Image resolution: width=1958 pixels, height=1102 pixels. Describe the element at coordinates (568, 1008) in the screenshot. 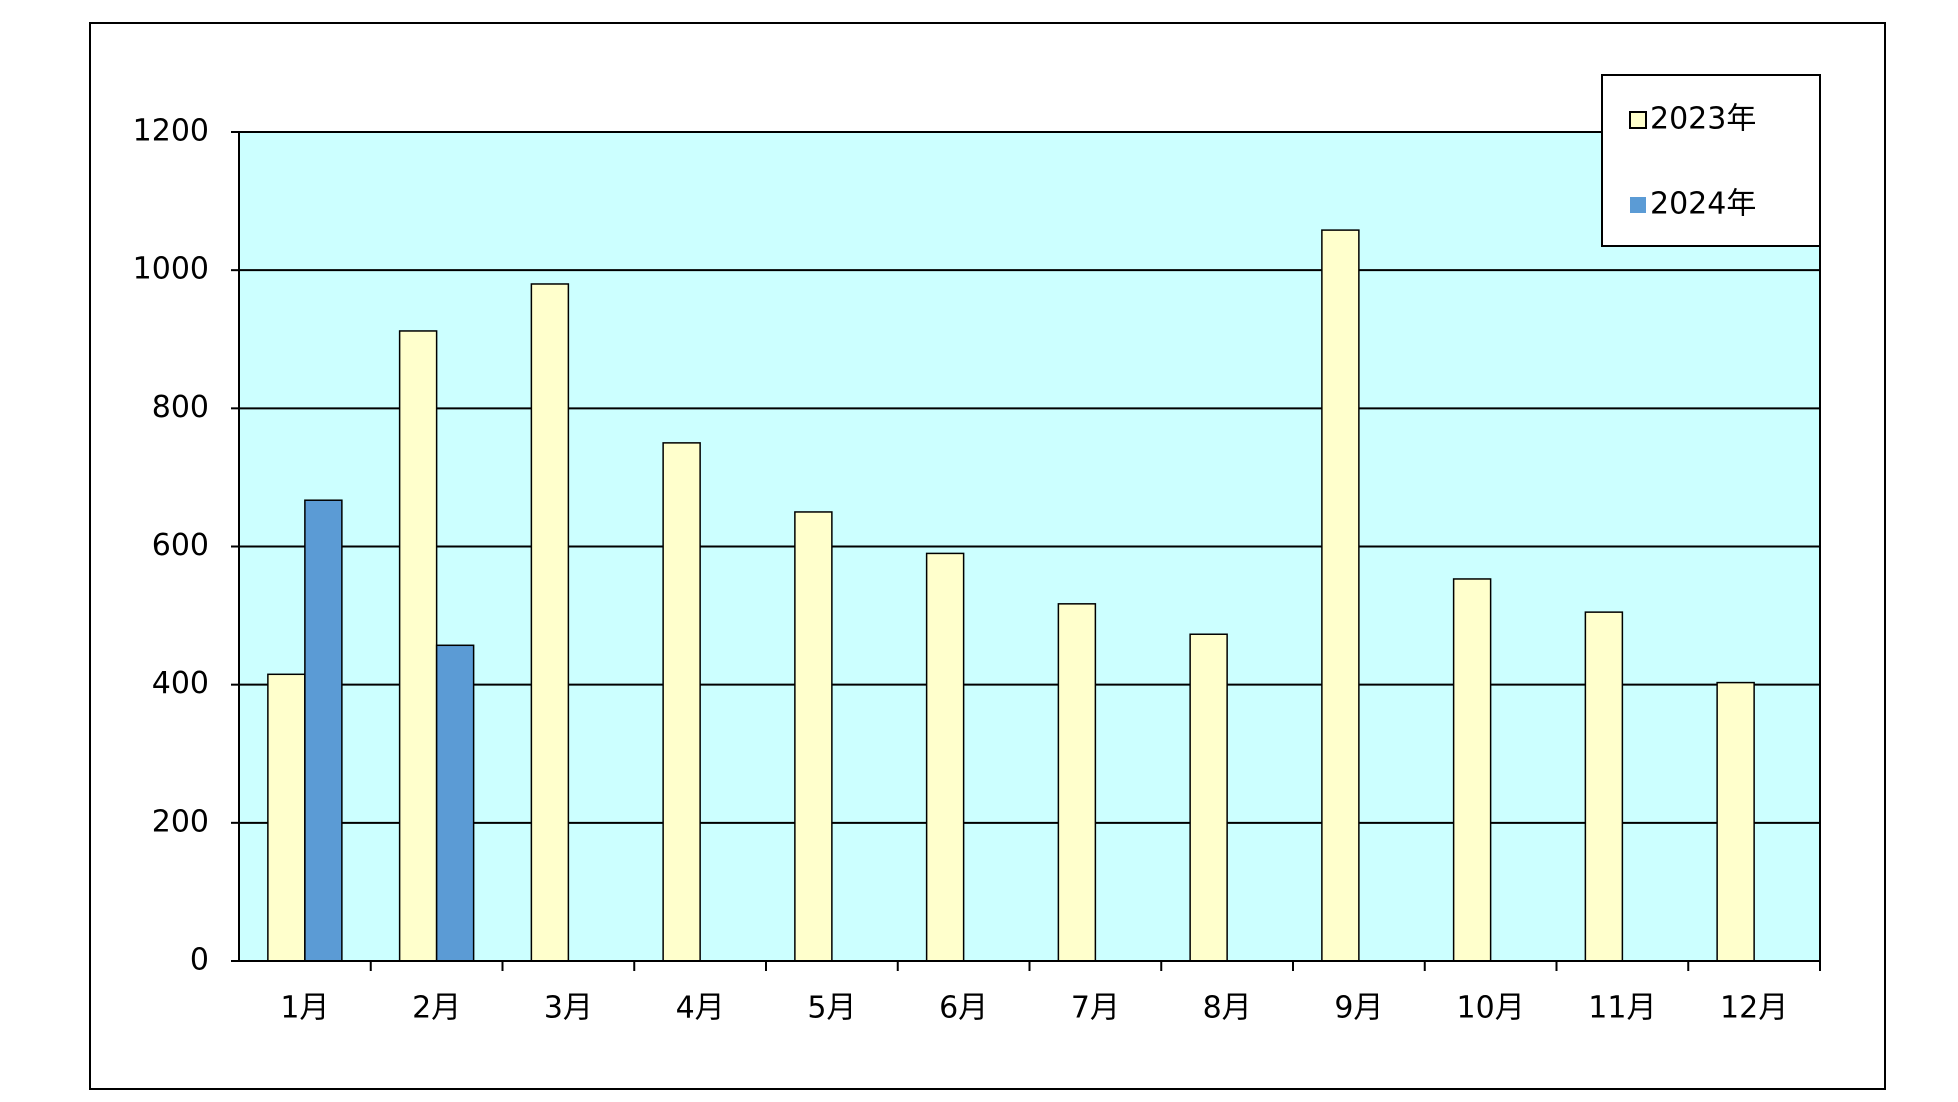

I see `x-tick-label: 3月` at that location.